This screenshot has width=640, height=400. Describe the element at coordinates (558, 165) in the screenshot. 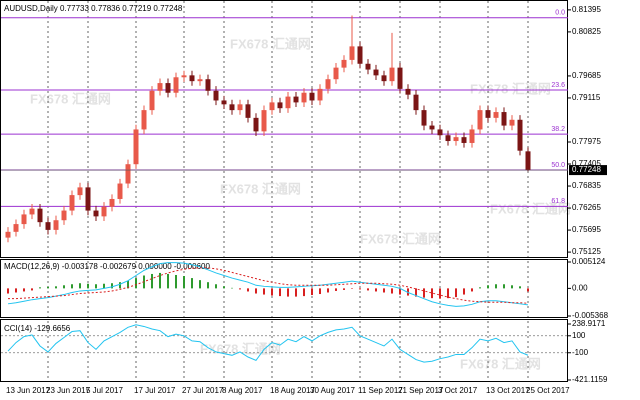

I see `fib-label: 50.0` at that location.